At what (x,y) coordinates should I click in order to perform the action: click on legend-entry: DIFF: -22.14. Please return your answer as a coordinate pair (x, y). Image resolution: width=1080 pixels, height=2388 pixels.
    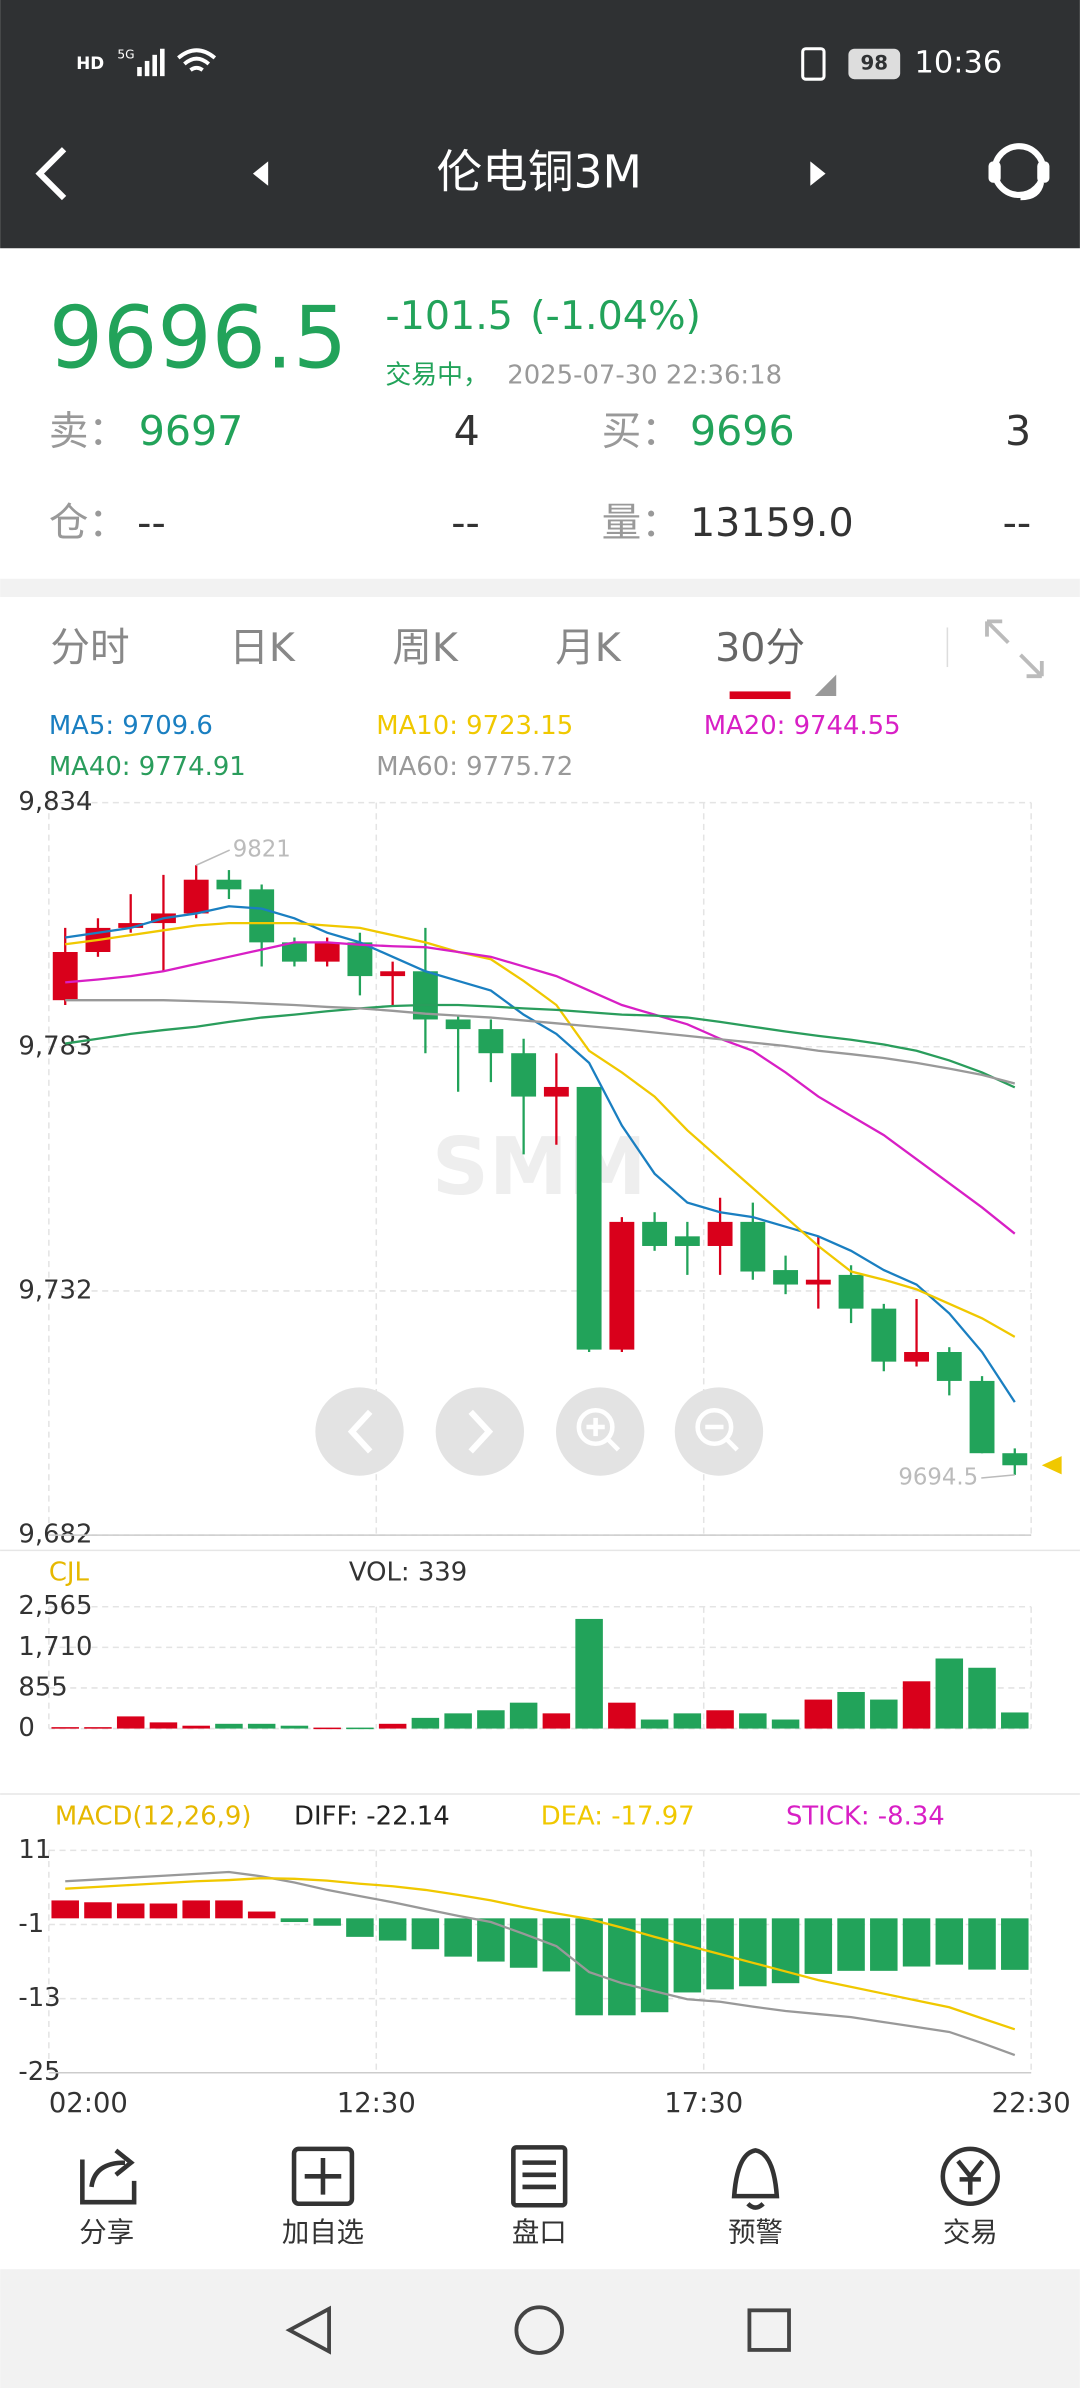
    Looking at the image, I should click on (372, 1816).